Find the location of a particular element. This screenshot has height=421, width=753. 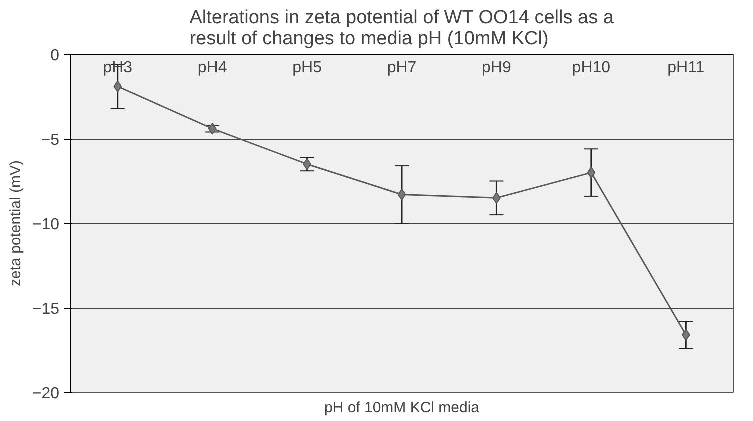

chart-title: Alterations in zeta potential of WT OO14 cells as a result of changes to media pH (10mM KCl) is located at coordinates (402, 29).